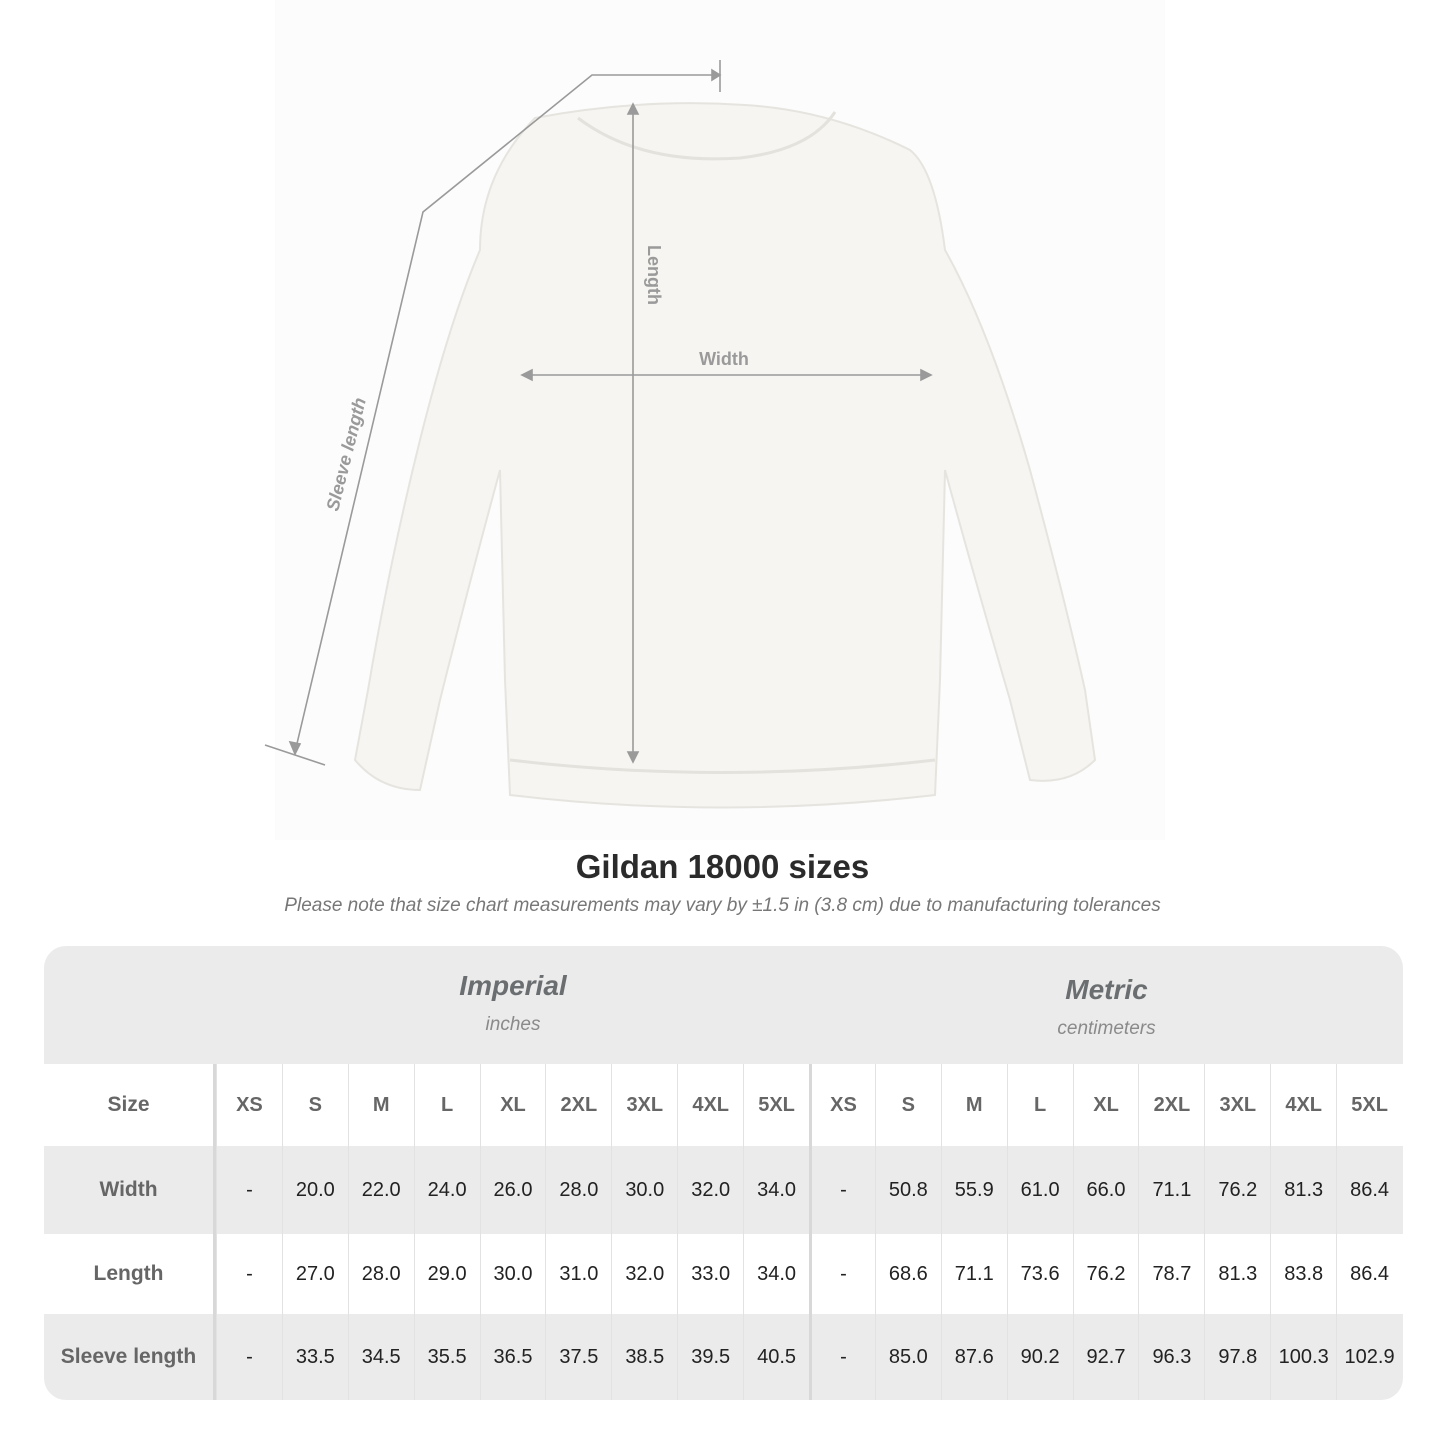 Image resolution: width=1445 pixels, height=1445 pixels. Describe the element at coordinates (578, 1105) in the screenshot. I see `size-imperial-2xl: 2XL` at that location.